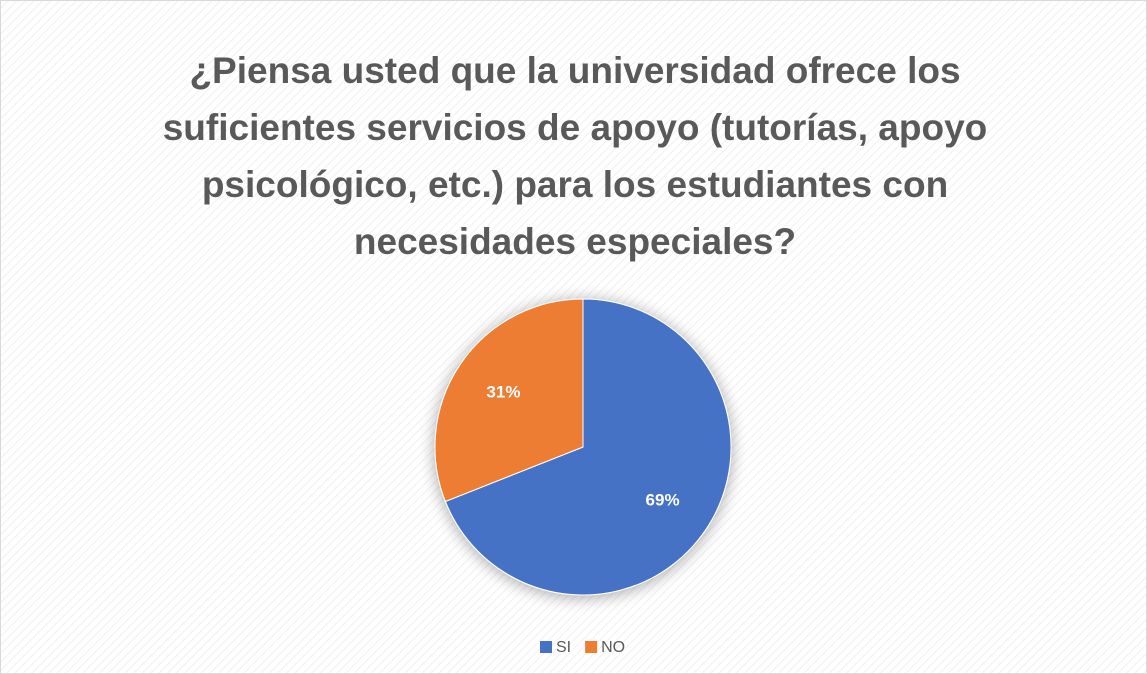 The image size is (1147, 674). I want to click on legend-label: NO, so click(613, 647).